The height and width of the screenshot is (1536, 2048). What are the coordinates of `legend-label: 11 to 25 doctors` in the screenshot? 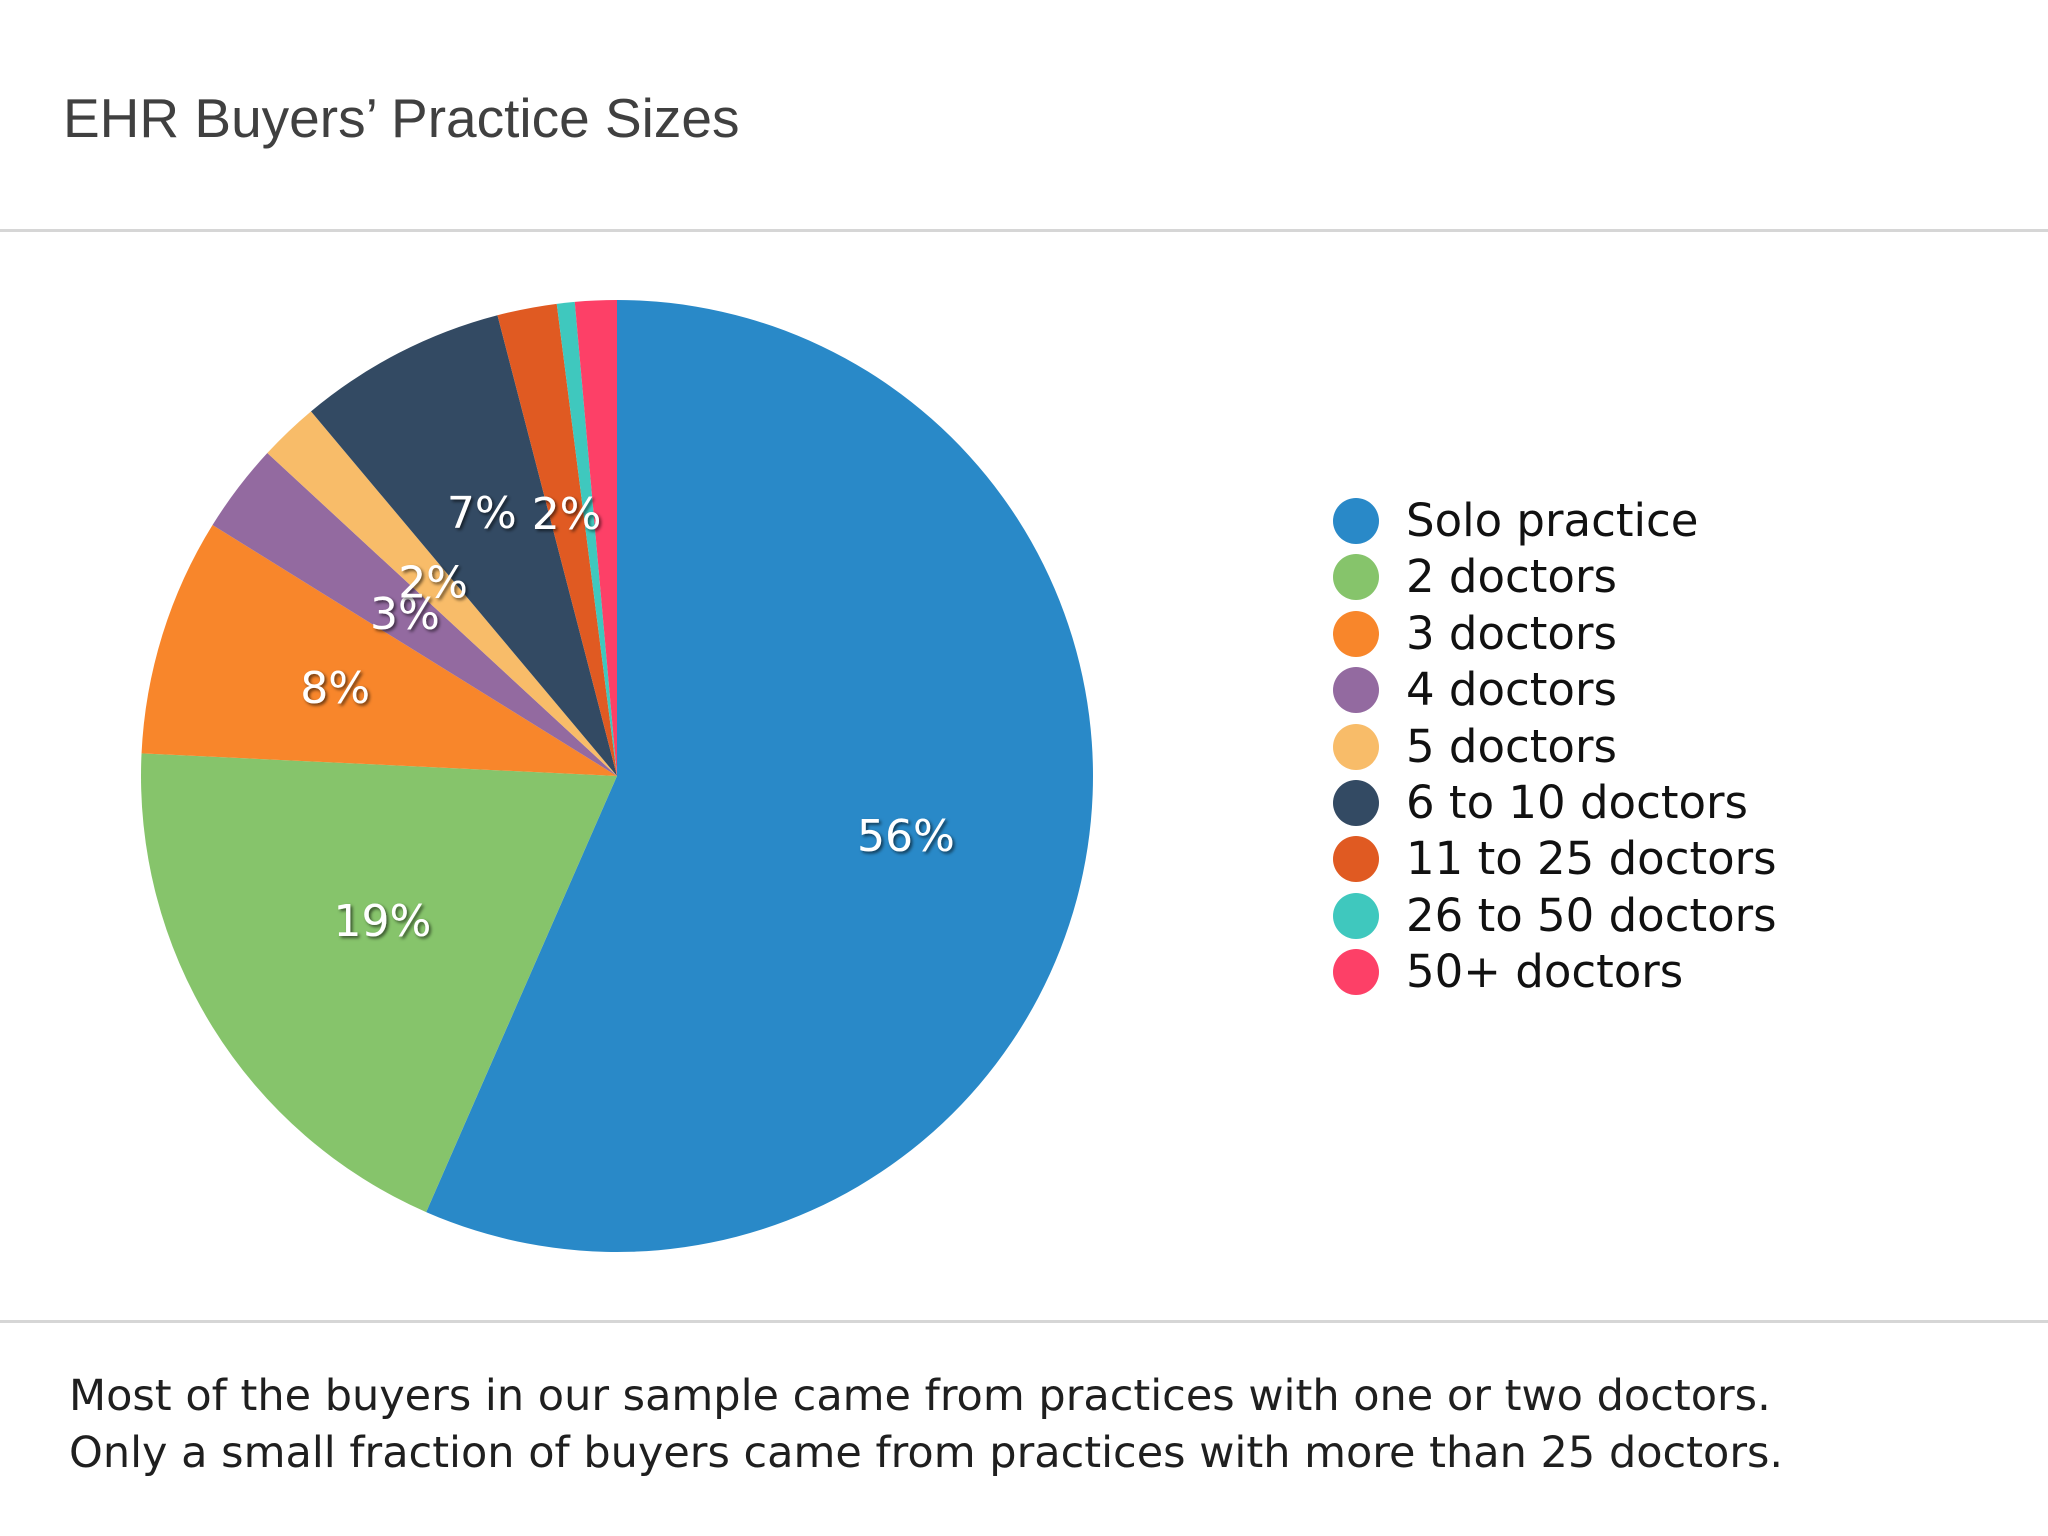 It's located at (1591, 859).